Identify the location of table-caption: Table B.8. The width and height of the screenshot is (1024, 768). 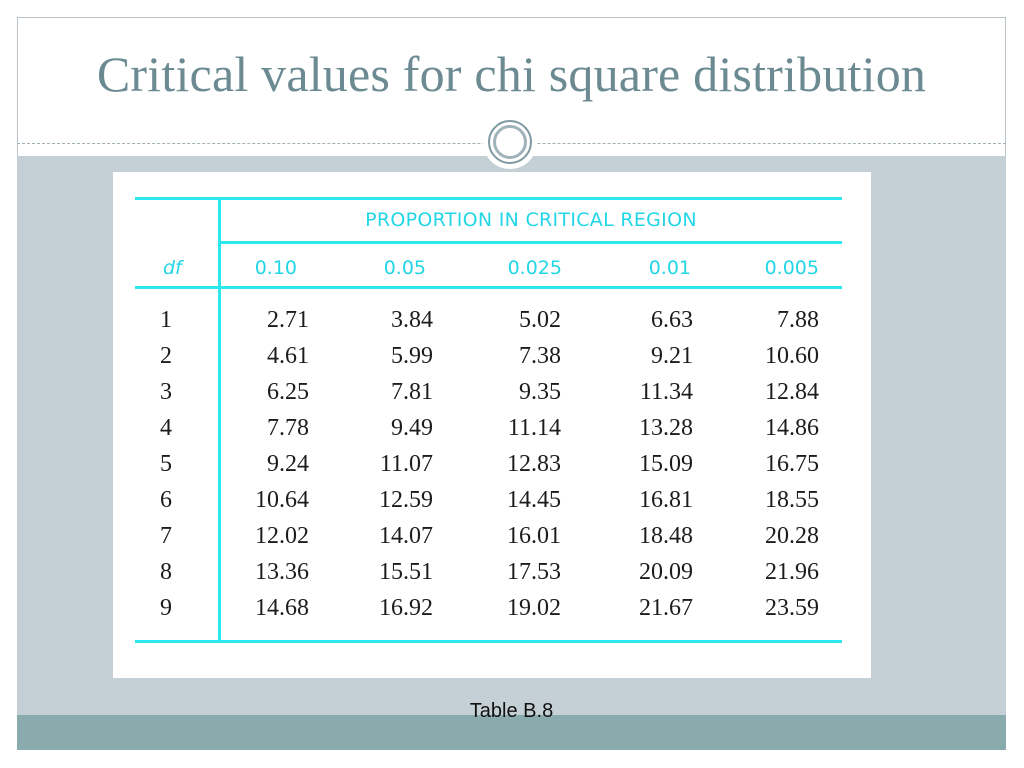
(511, 711).